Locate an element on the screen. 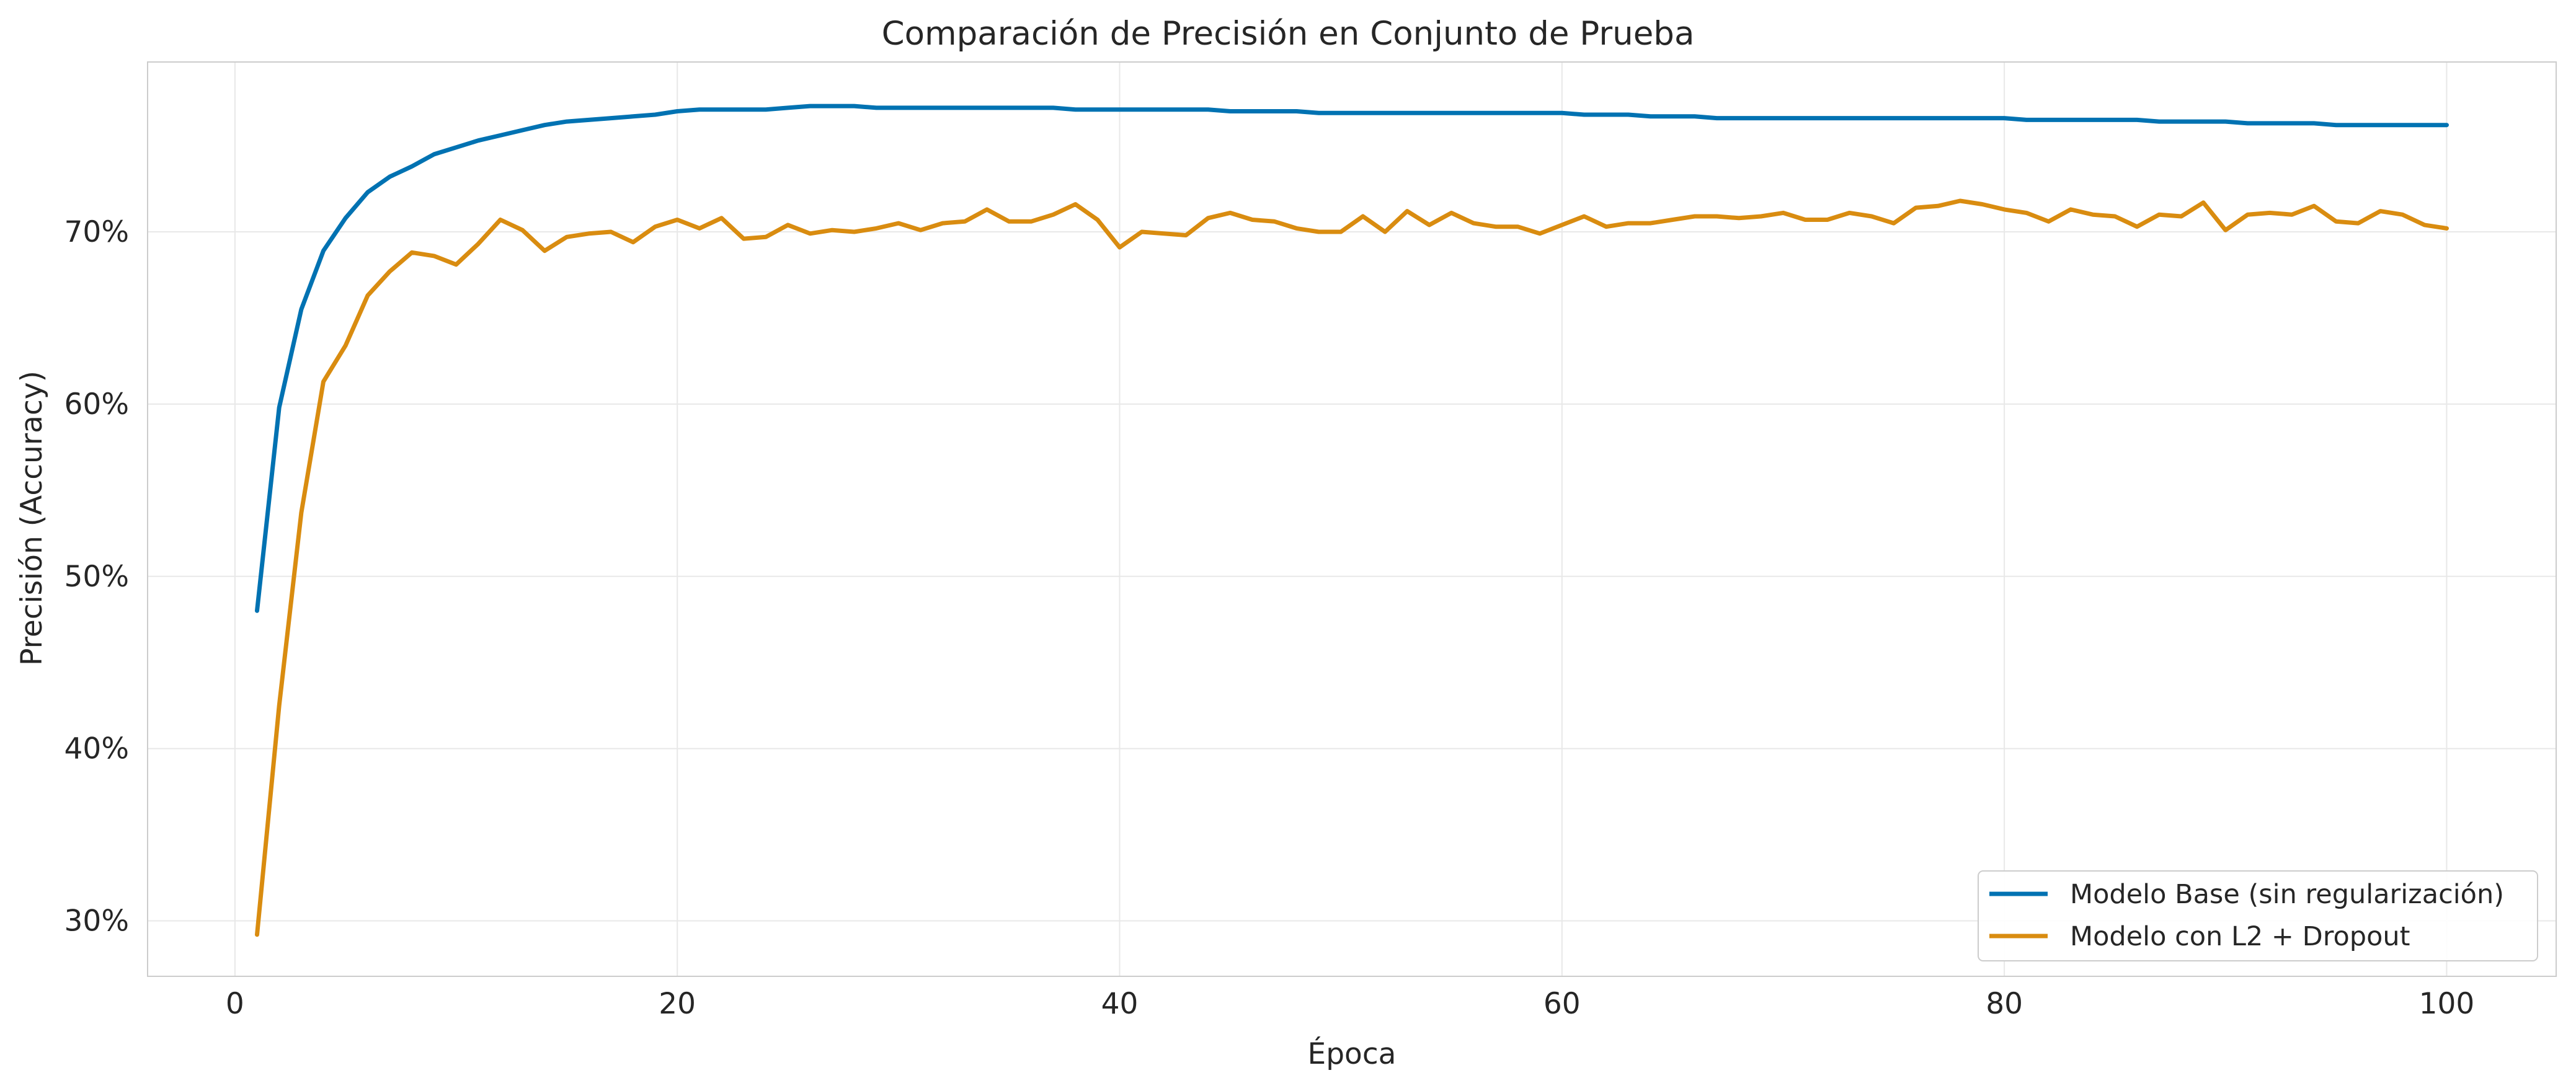 The height and width of the screenshot is (1091, 2576). legend-label-base: Modelo Base (sin regularización) is located at coordinates (2287, 894).